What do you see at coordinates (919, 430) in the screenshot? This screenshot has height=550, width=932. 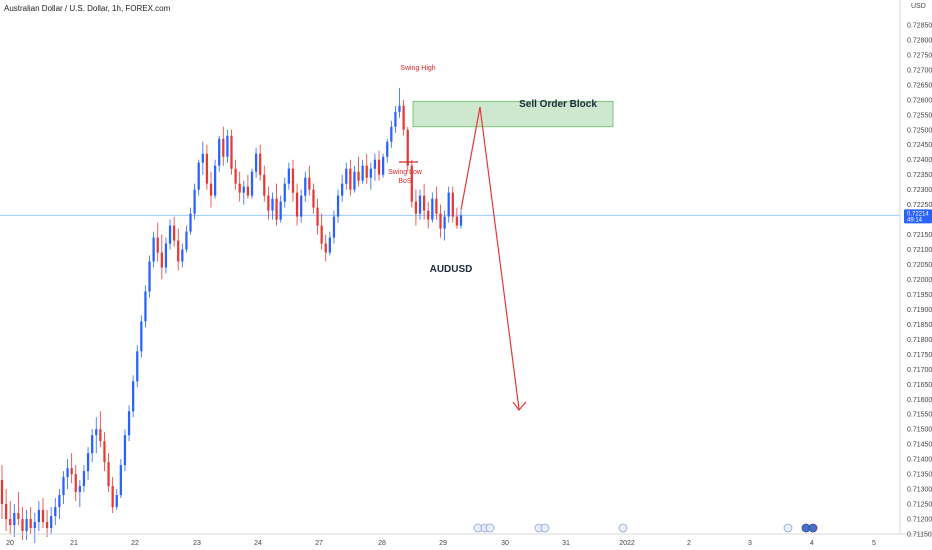 I see `price-tick-label: 0.71500` at bounding box center [919, 430].